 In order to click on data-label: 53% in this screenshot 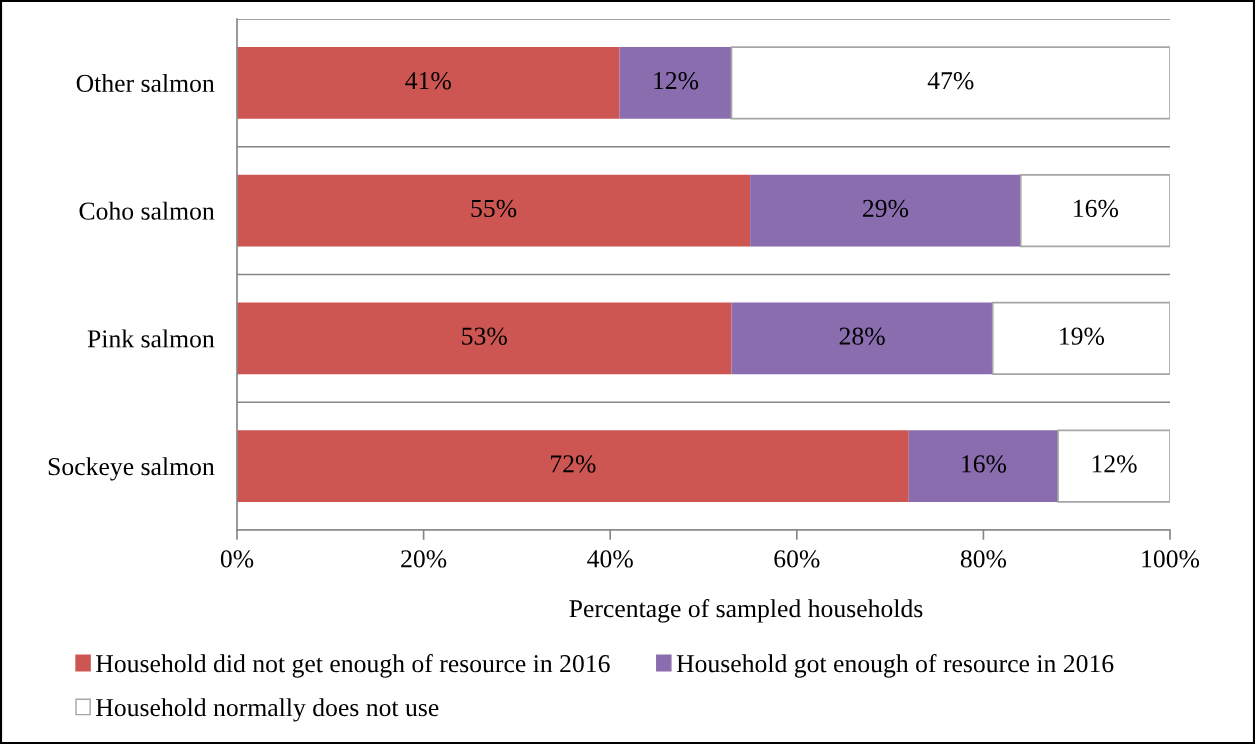, I will do `click(484, 336)`.